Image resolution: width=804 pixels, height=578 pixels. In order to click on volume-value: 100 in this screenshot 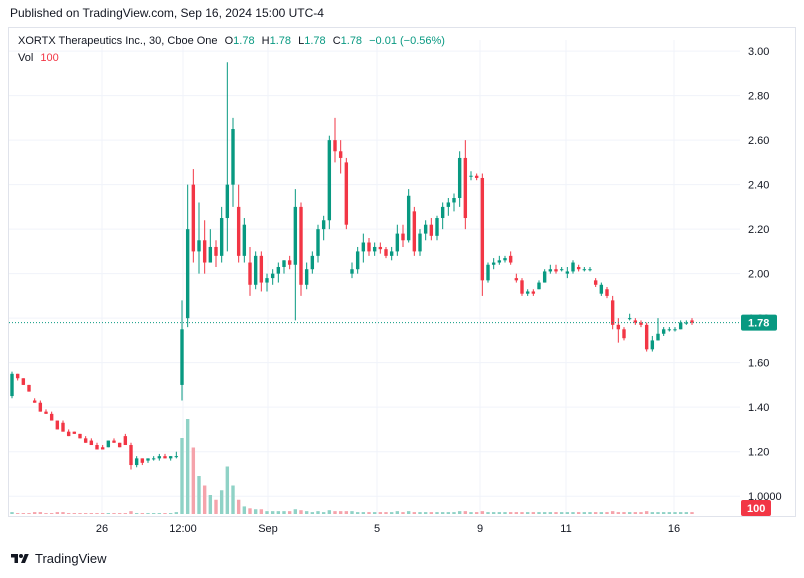, I will do `click(49, 58)`.